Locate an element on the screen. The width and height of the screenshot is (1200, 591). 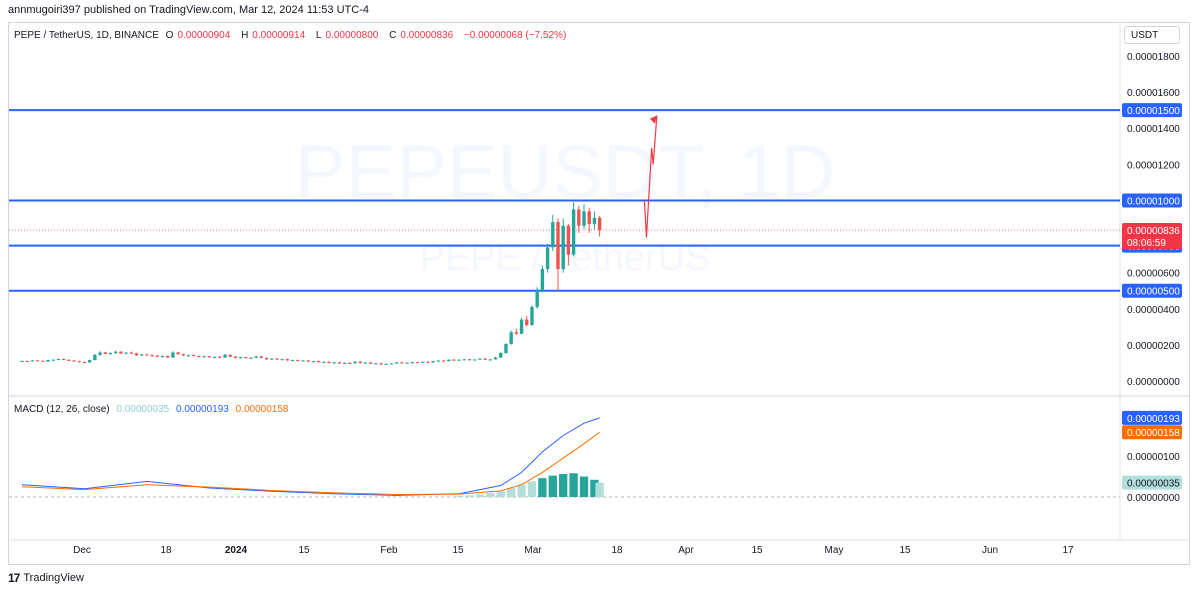
projection-arrow-line is located at coordinates (650, 176).